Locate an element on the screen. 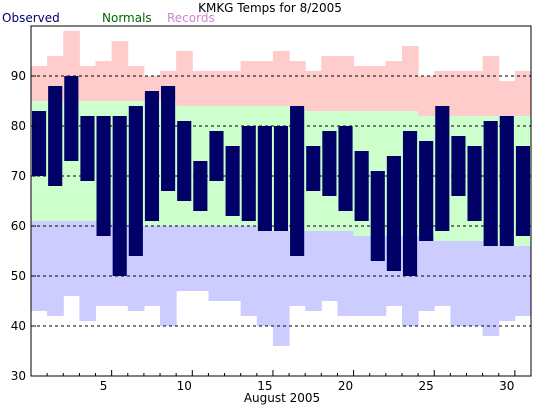 The image size is (540, 406). x-tick-label: 5 is located at coordinates (104, 386).